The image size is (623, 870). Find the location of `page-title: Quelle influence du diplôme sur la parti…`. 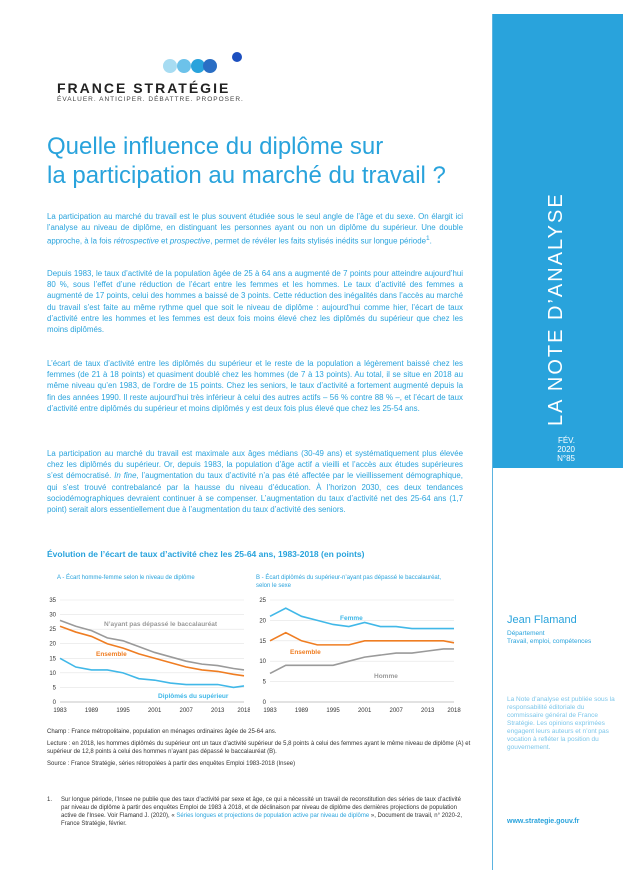

page-title: Quelle influence du diplôme sur la parti… is located at coordinates (267, 161).